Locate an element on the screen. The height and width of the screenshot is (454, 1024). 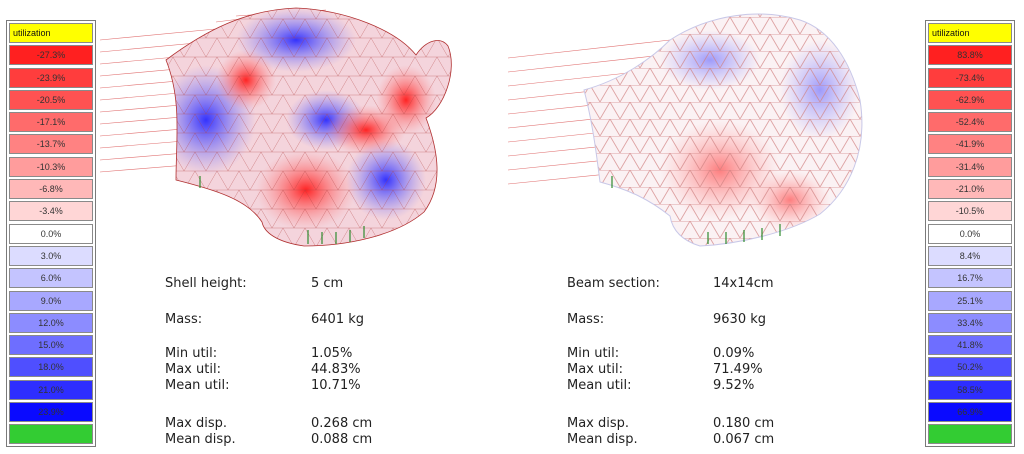
stat-value: 0.180 cm is located at coordinates (744, 423).